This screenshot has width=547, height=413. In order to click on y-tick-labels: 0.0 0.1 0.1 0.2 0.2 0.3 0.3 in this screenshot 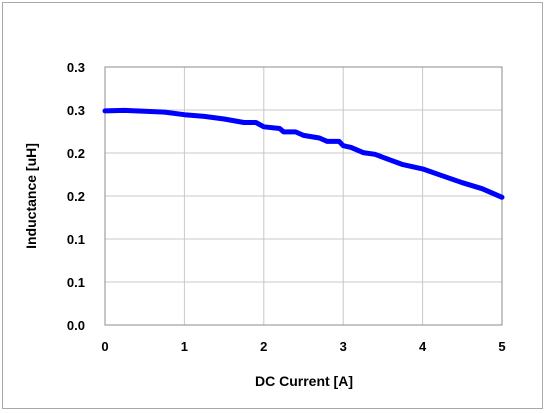, I will do `click(76, 196)`.